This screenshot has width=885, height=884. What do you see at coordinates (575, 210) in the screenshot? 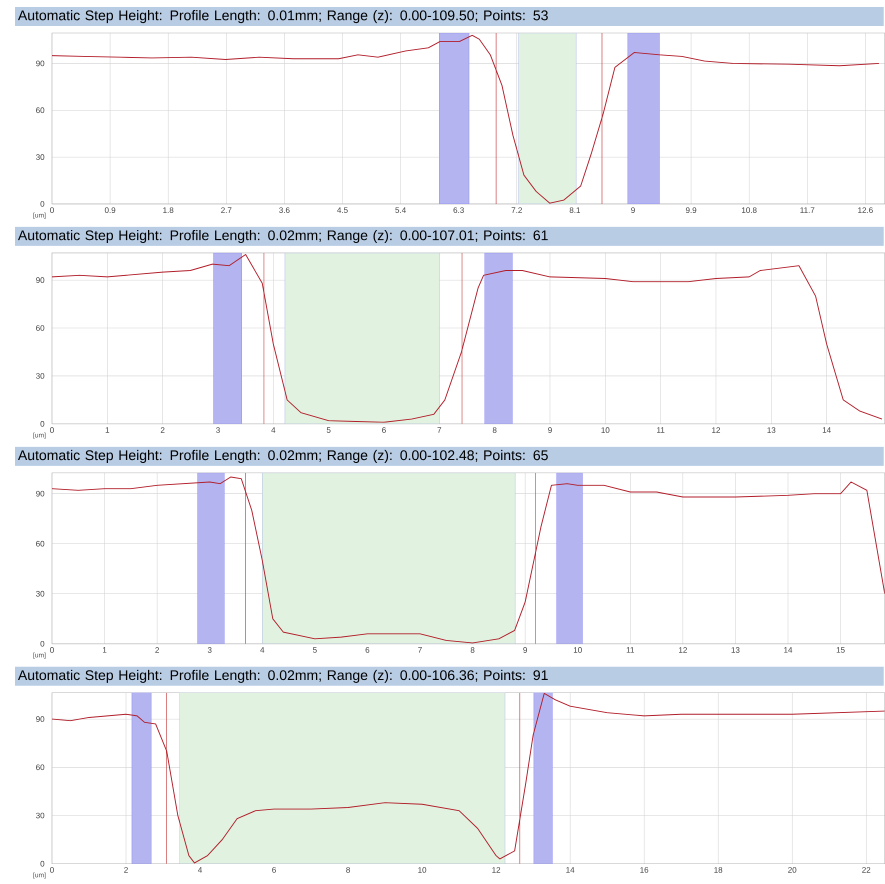
I see `x-tick-label: 8.1` at bounding box center [575, 210].